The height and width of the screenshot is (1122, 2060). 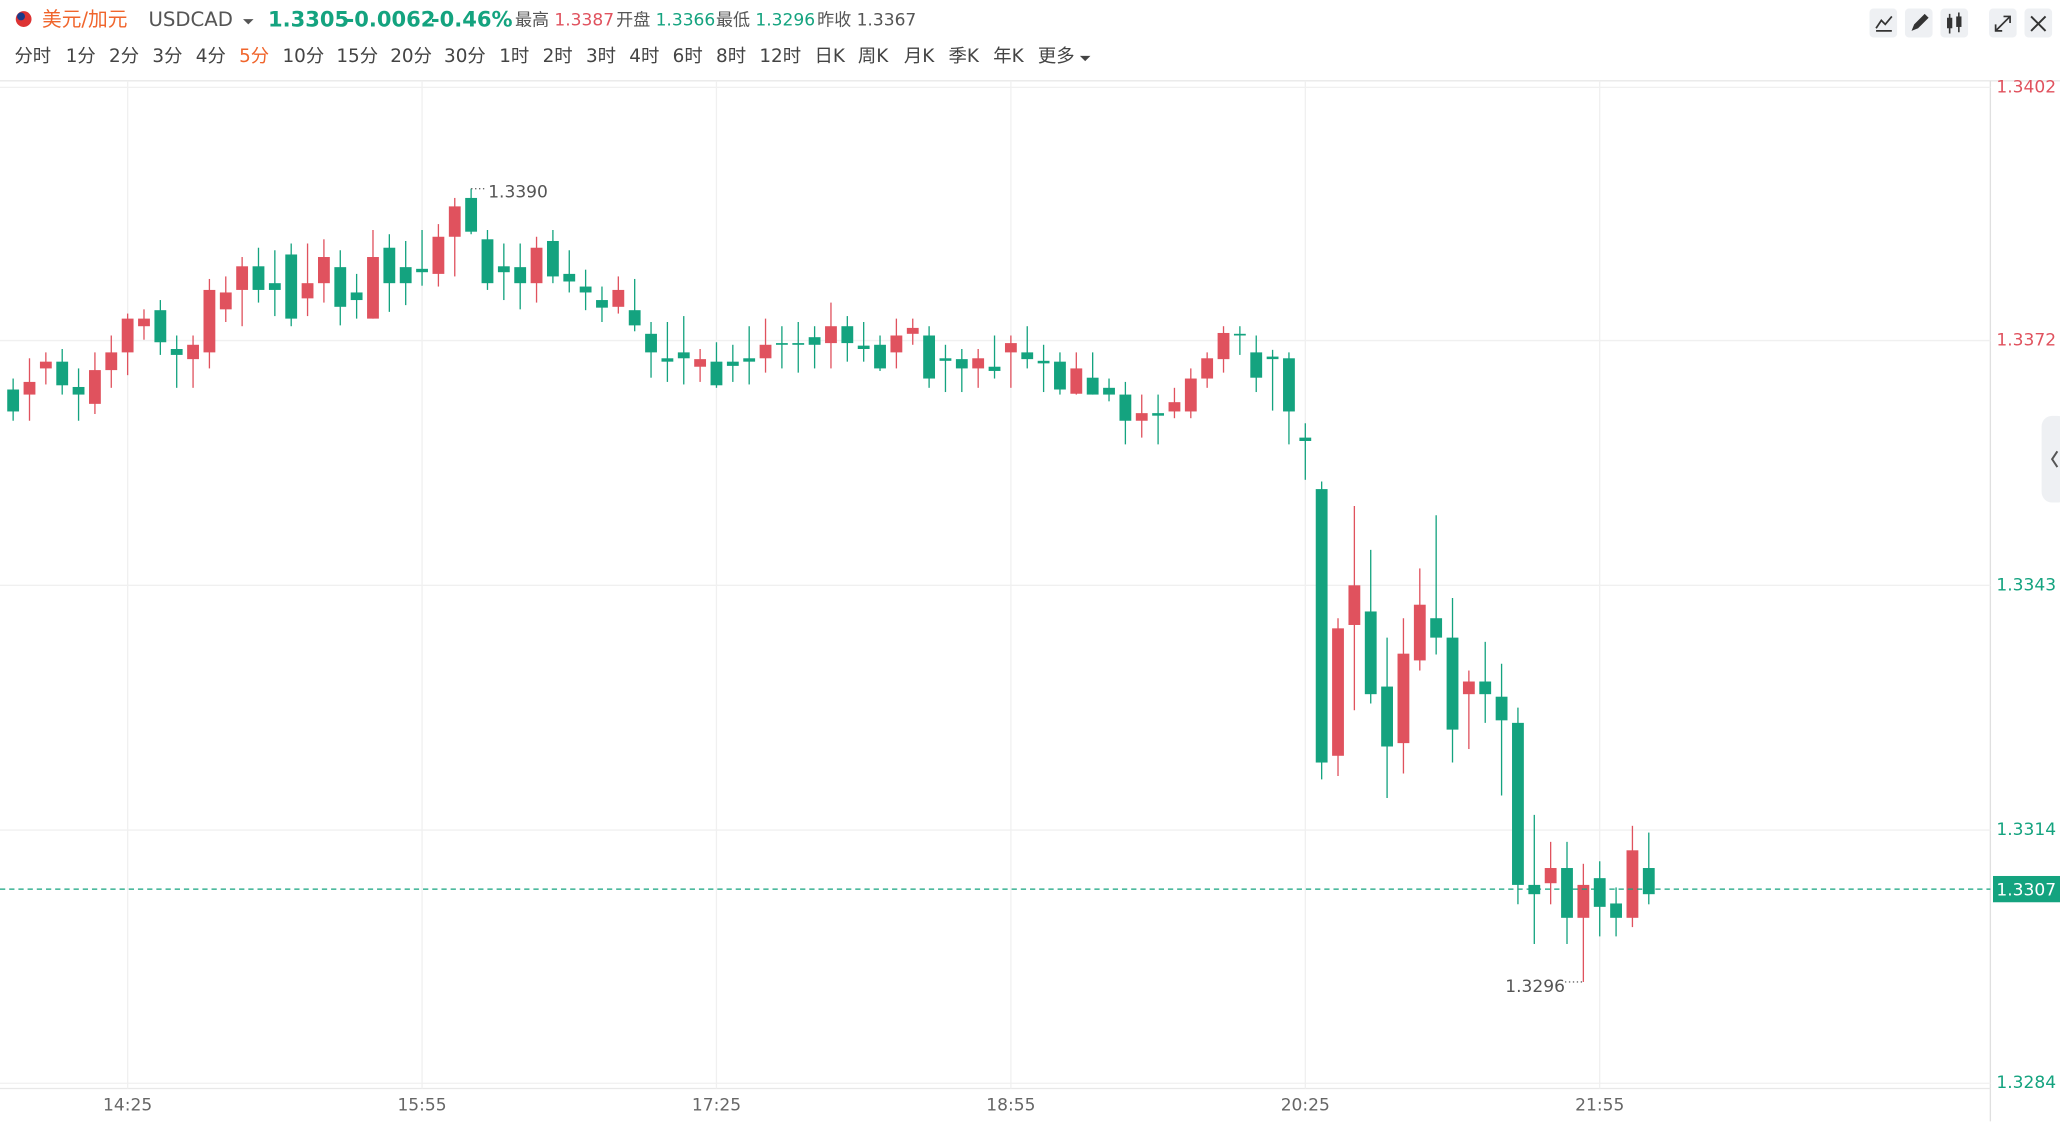 What do you see at coordinates (558, 56) in the screenshot?
I see `interval-button: 2时` at bounding box center [558, 56].